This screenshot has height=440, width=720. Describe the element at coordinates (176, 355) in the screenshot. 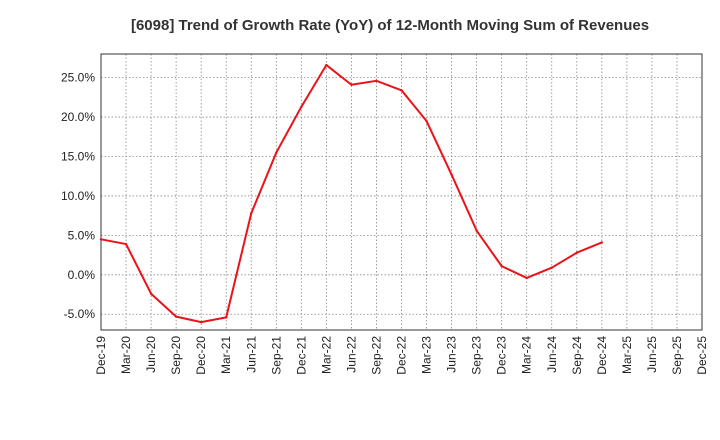

I see `x-tick-label: Sep-20` at that location.